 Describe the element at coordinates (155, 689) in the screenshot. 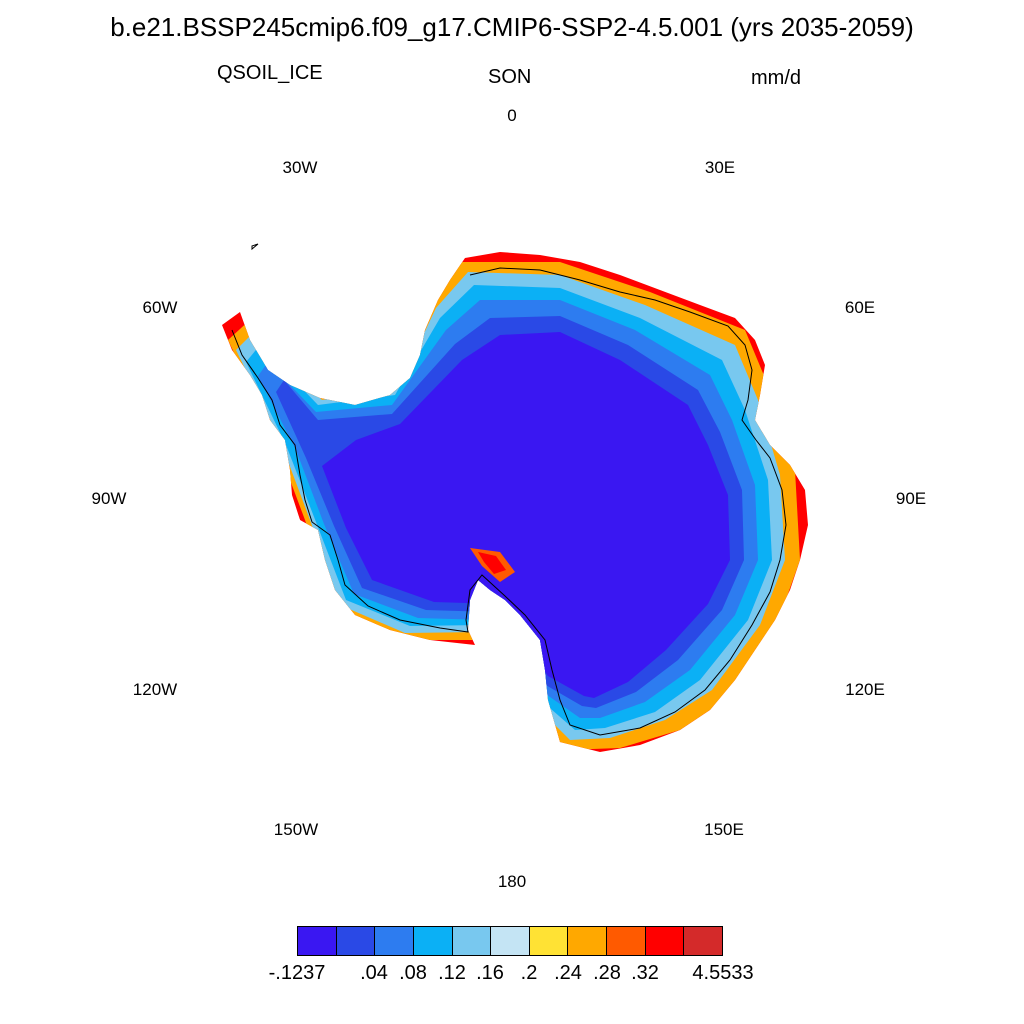

I see `lon-label-120w: 120W` at that location.